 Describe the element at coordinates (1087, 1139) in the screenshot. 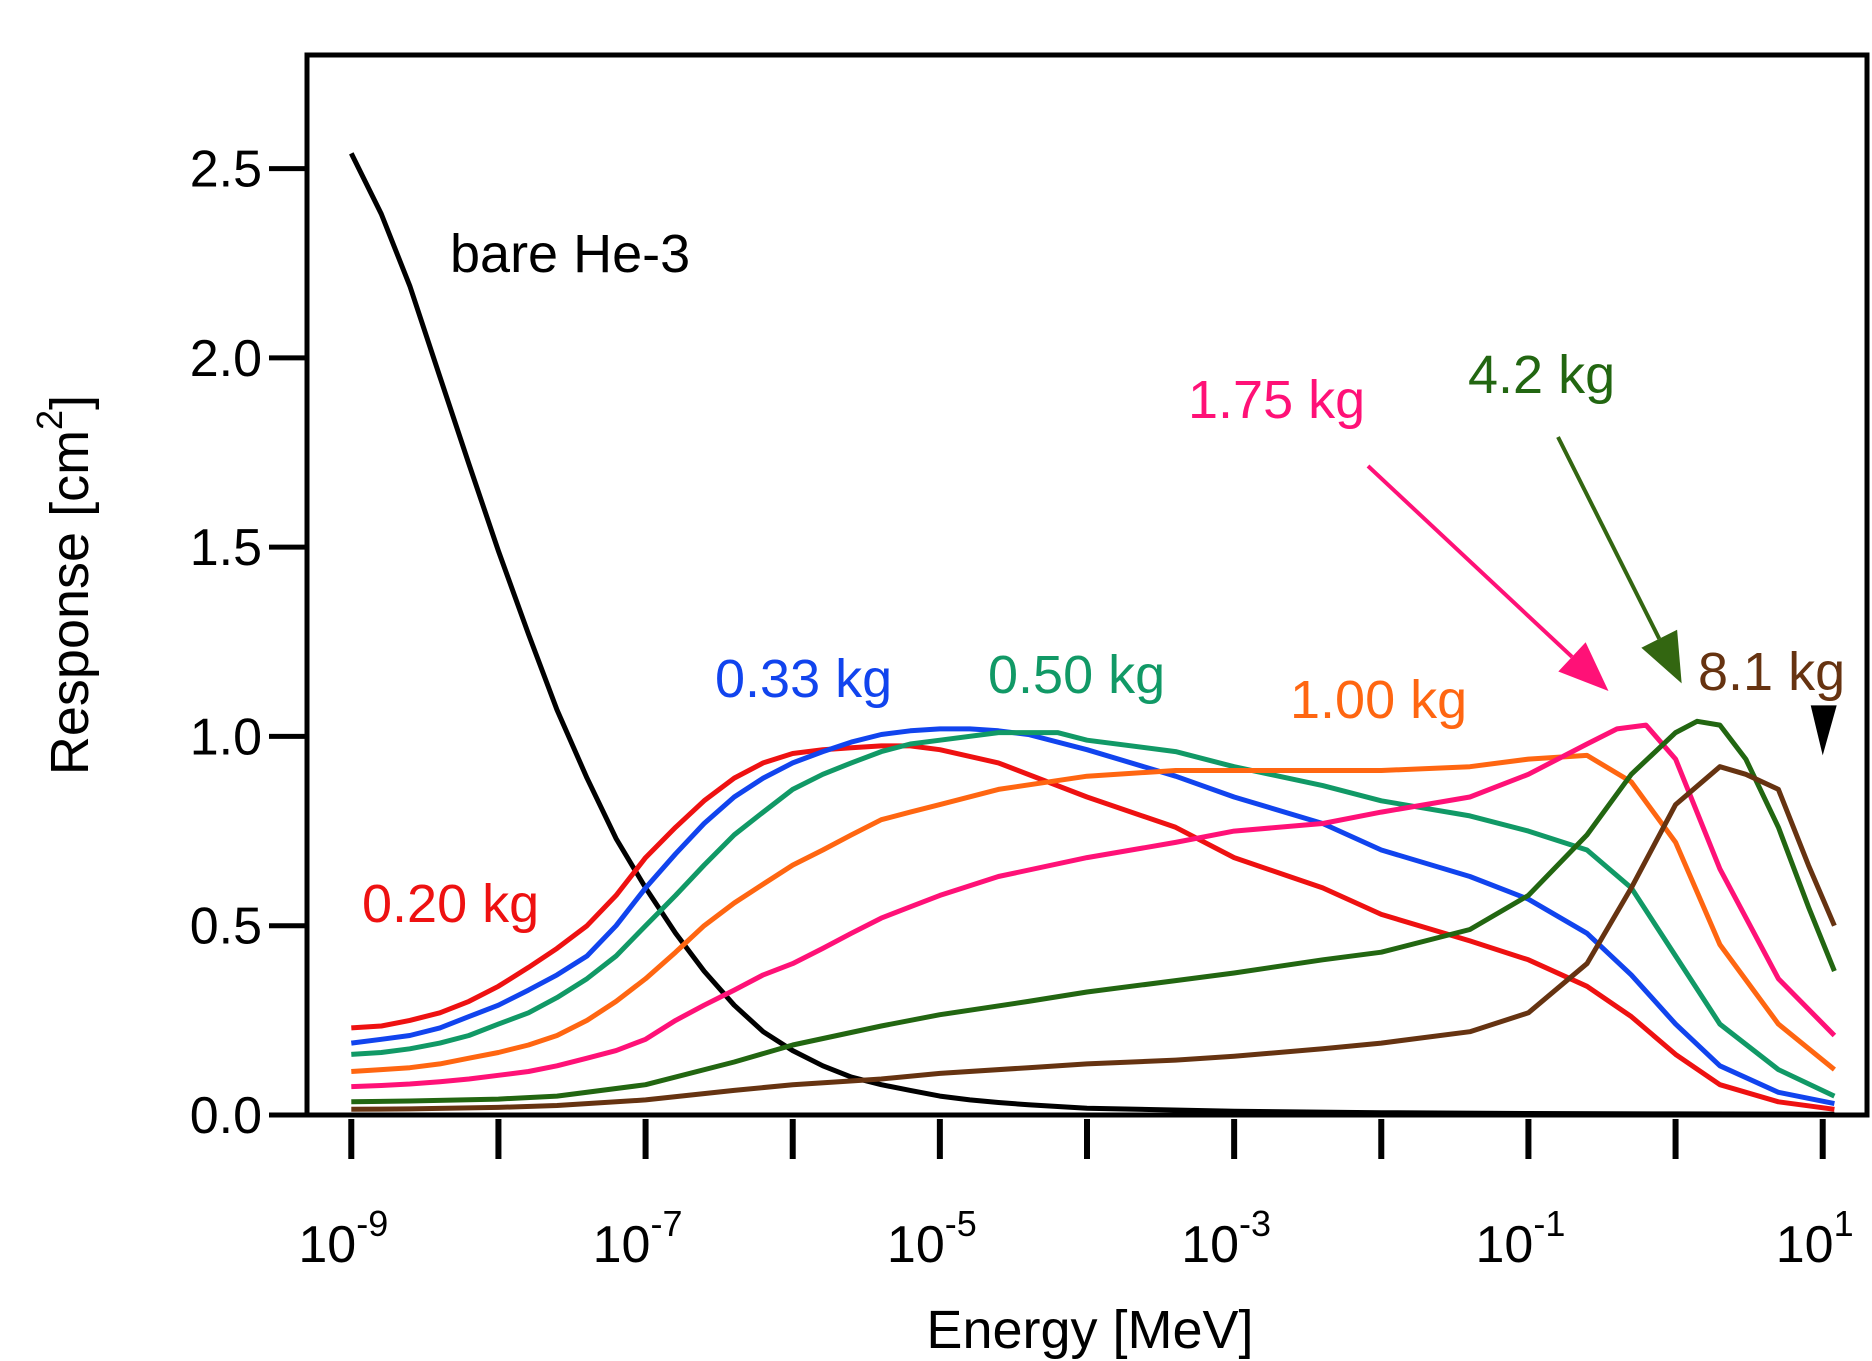

I see `x-axis-ticks` at that location.